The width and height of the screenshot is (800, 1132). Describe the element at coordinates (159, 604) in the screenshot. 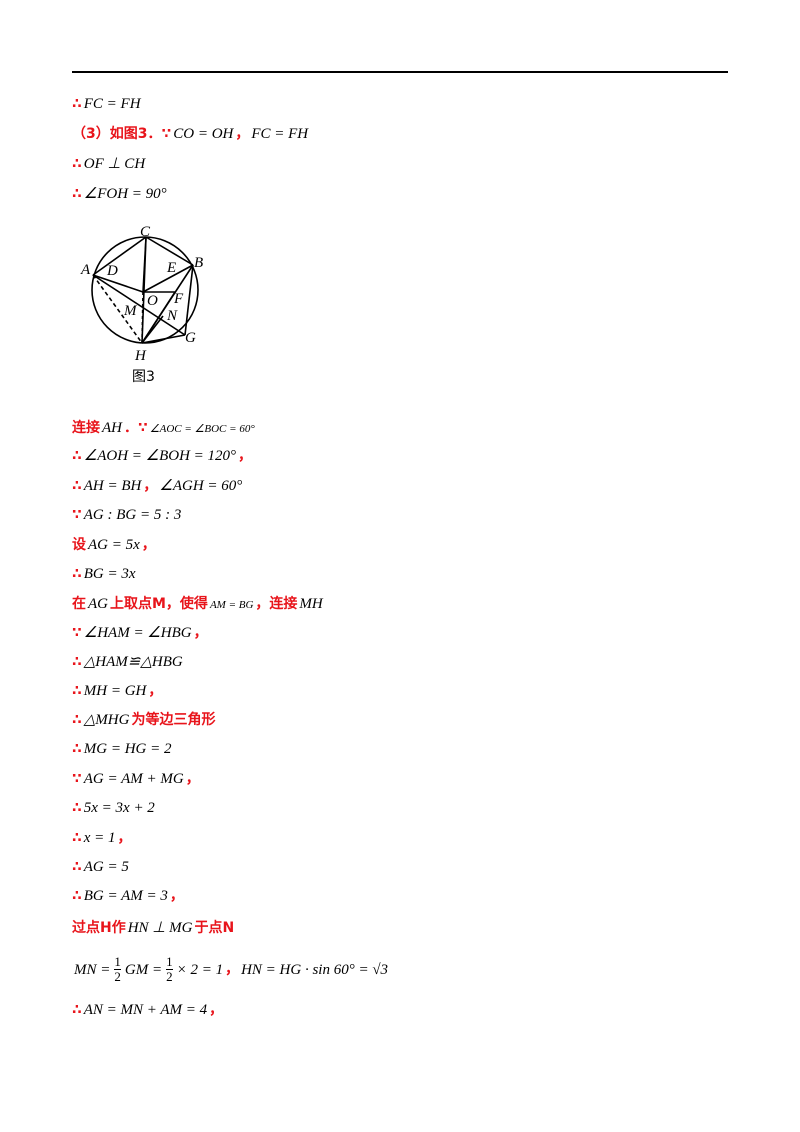

I see `red-text: 上取点M，使得` at that location.